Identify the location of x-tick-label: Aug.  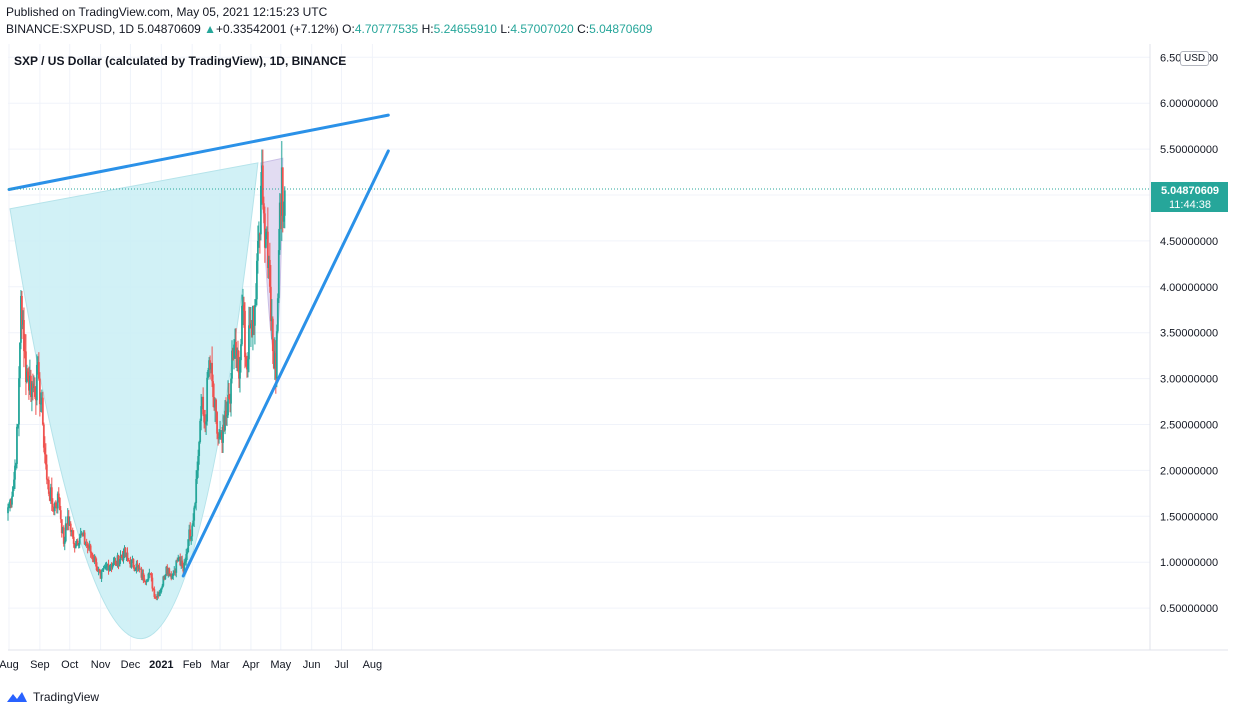
(9, 665).